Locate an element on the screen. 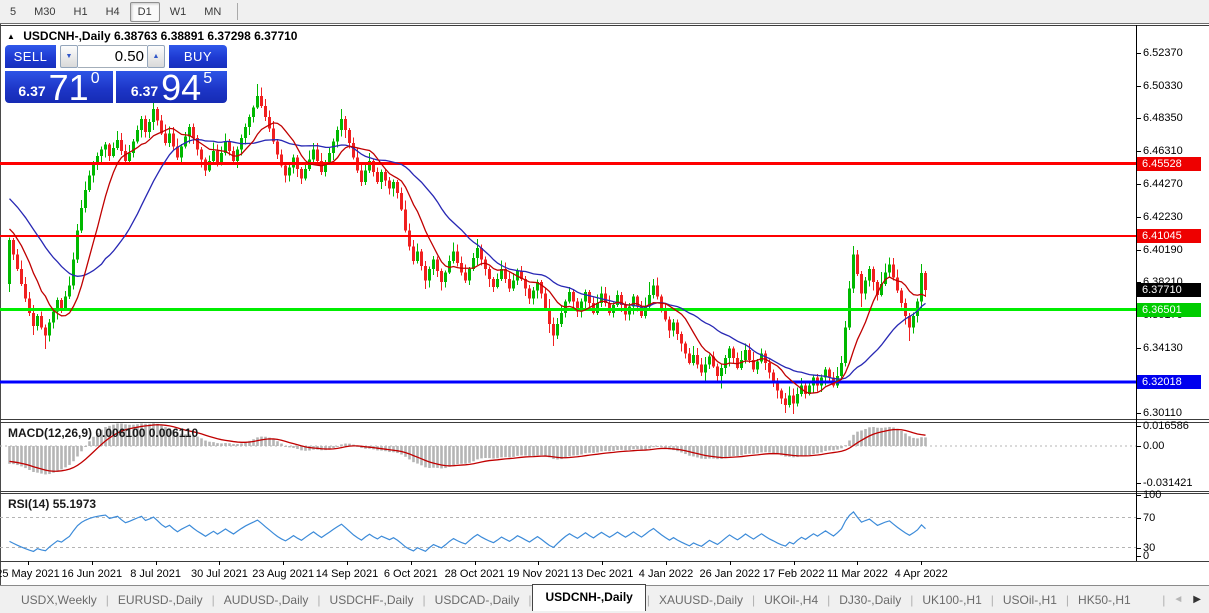 Image resolution: width=1209 pixels, height=613 pixels. symbol-tab-ukoilh4: UKOil-,H4 is located at coordinates (791, 599).